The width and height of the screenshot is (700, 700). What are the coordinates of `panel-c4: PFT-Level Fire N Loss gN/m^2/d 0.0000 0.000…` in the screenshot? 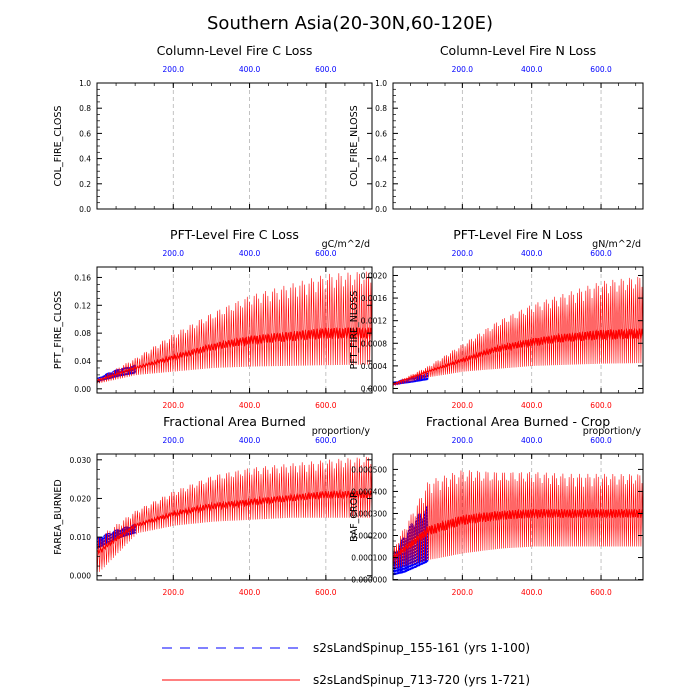 It's located at (496, 318).